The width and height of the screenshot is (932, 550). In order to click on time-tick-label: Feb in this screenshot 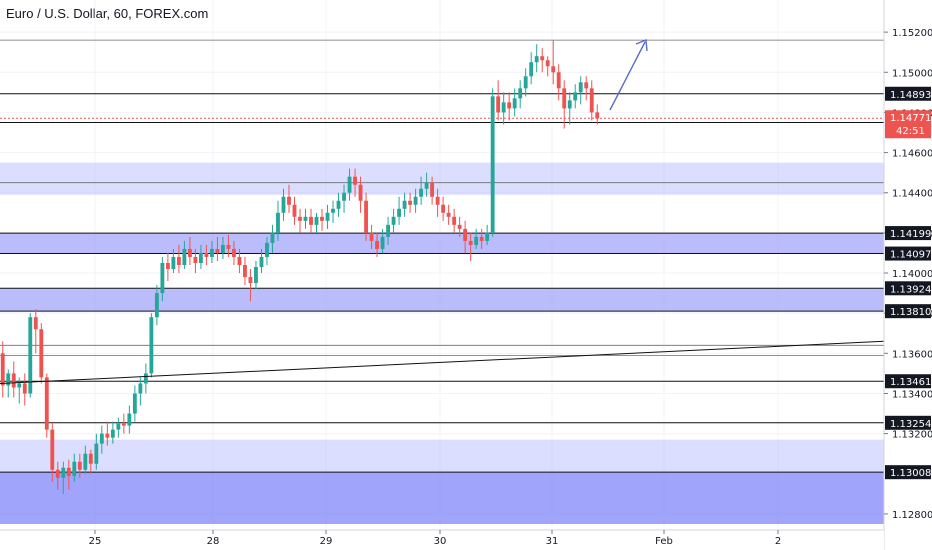, I will do `click(664, 541)`.